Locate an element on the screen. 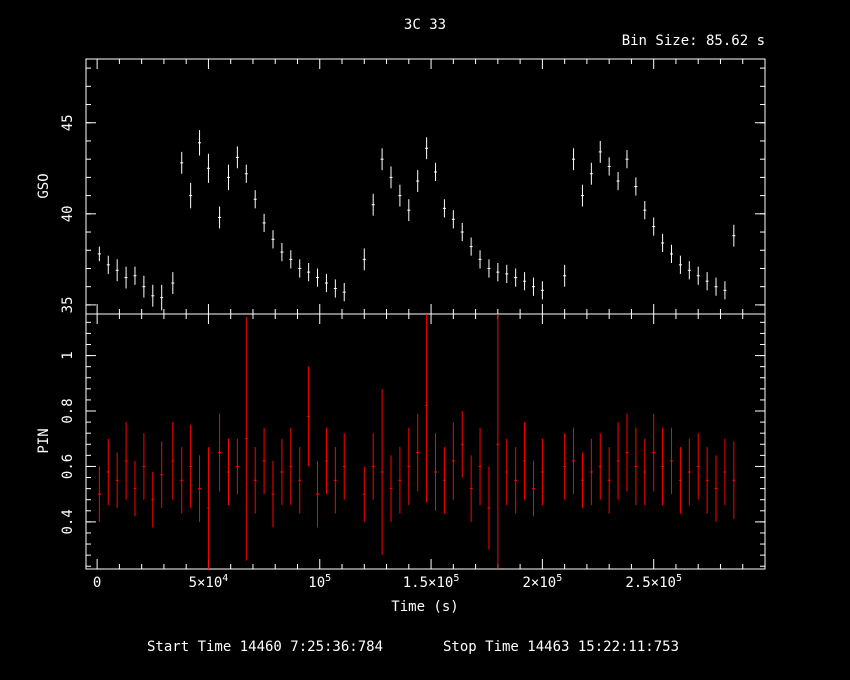 The height and width of the screenshot is (680, 850). x-tick-label: 2×105 is located at coordinates (543, 582).